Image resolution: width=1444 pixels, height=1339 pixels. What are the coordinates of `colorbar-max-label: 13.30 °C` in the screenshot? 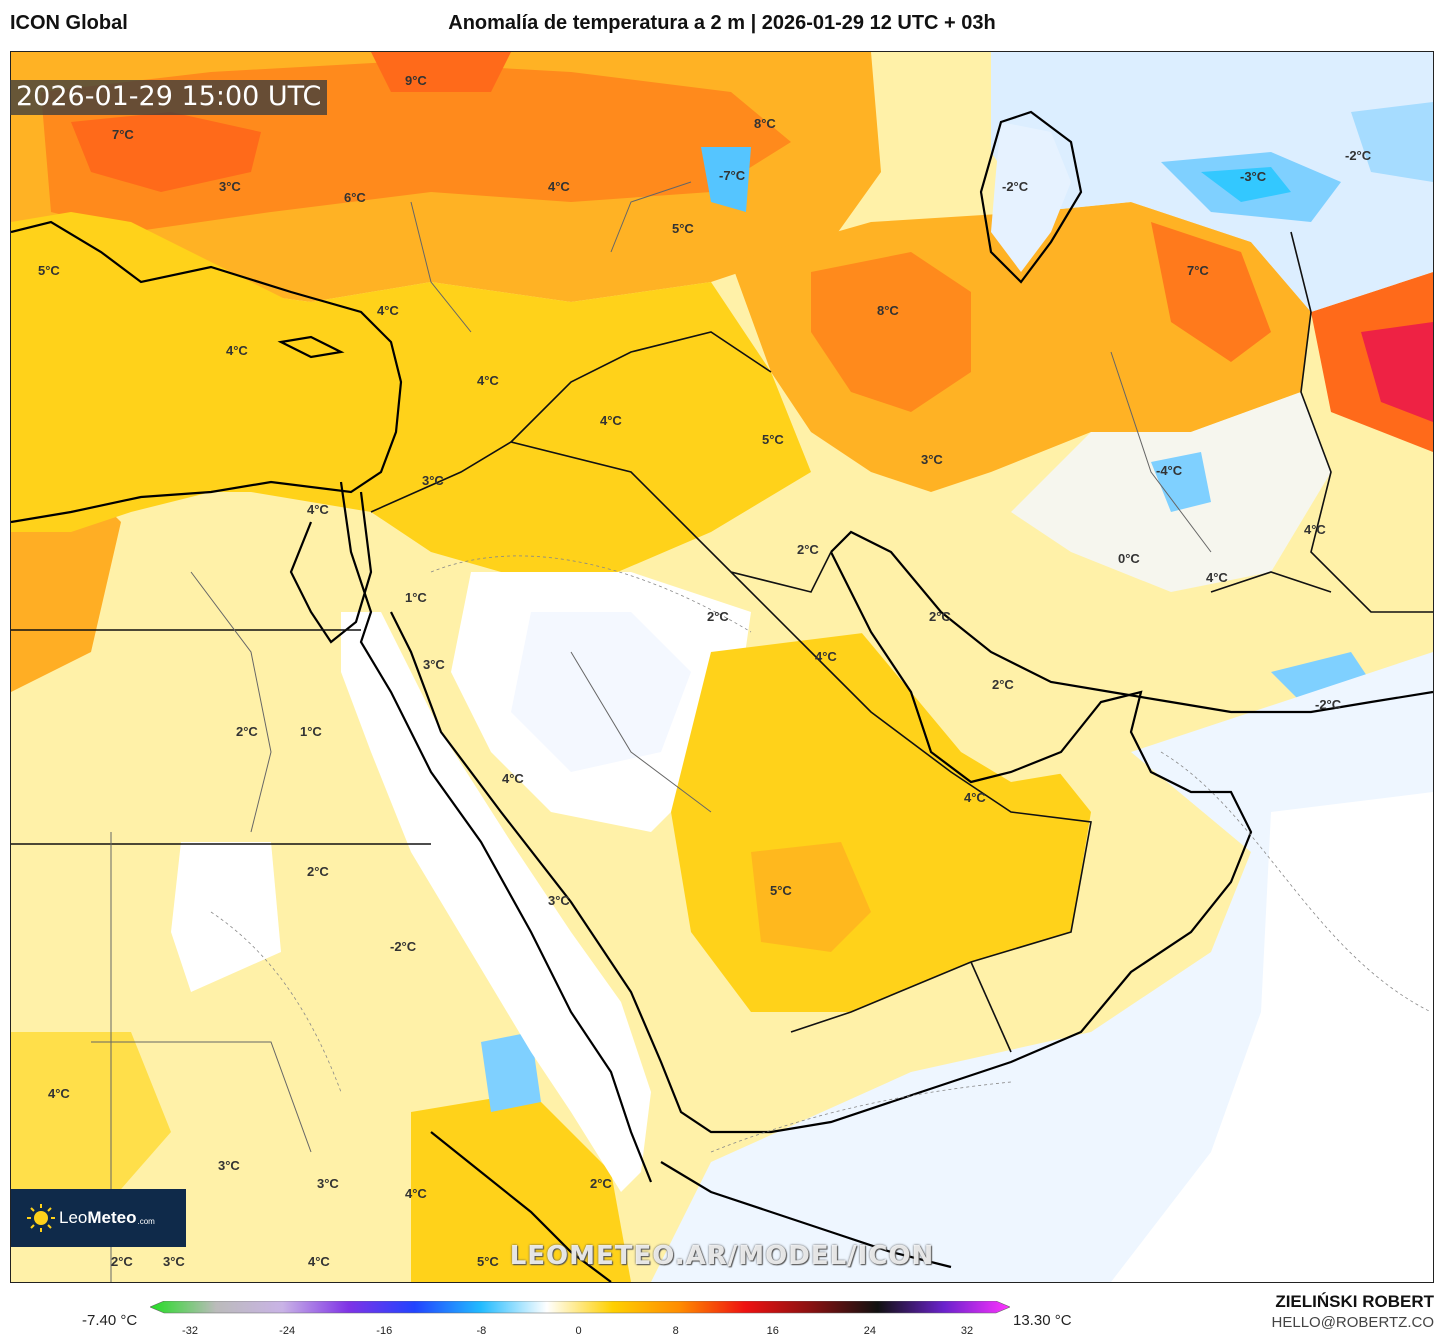 It's located at (1042, 1320).